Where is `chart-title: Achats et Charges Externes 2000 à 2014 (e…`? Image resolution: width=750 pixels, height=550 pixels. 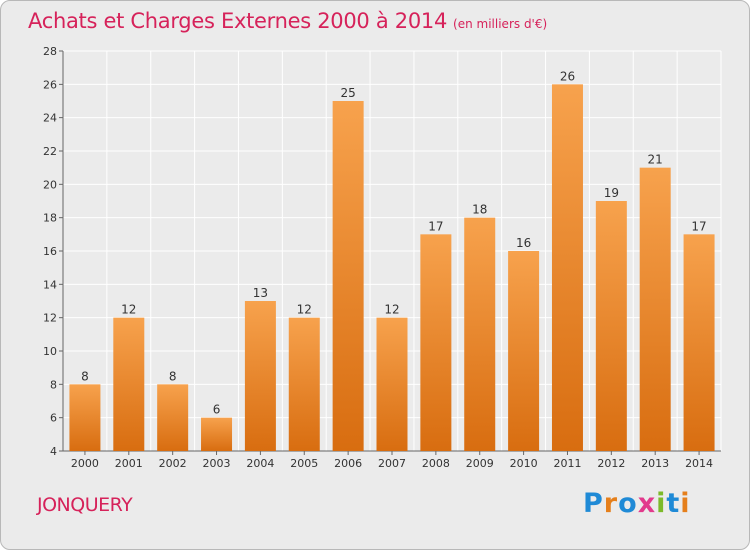
chart-title: Achats et Charges Externes 2000 à 2014 (e… is located at coordinates (287, 21).